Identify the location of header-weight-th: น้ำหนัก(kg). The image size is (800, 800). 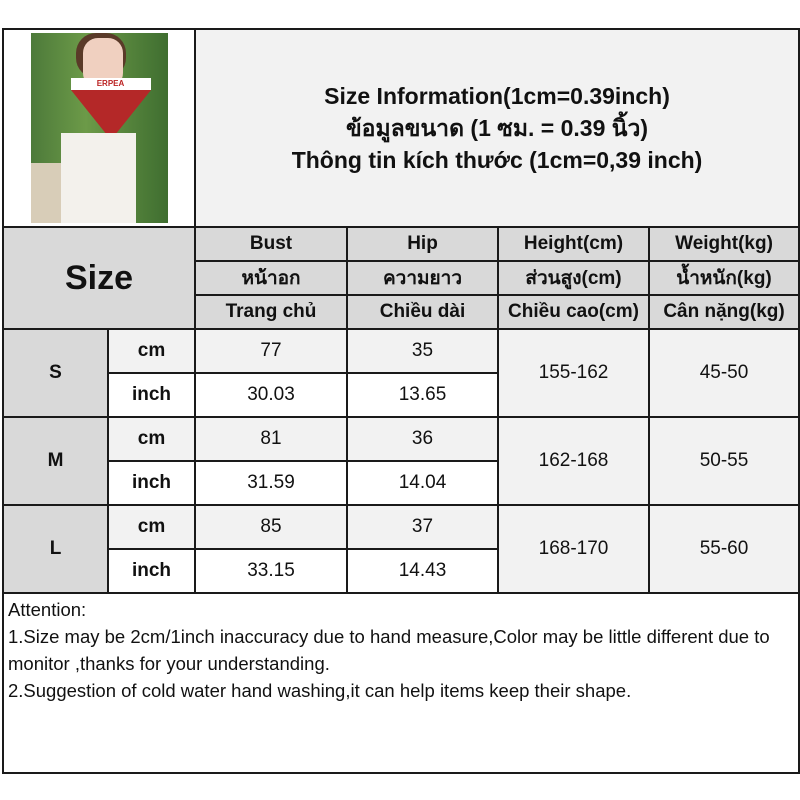
(723, 278).